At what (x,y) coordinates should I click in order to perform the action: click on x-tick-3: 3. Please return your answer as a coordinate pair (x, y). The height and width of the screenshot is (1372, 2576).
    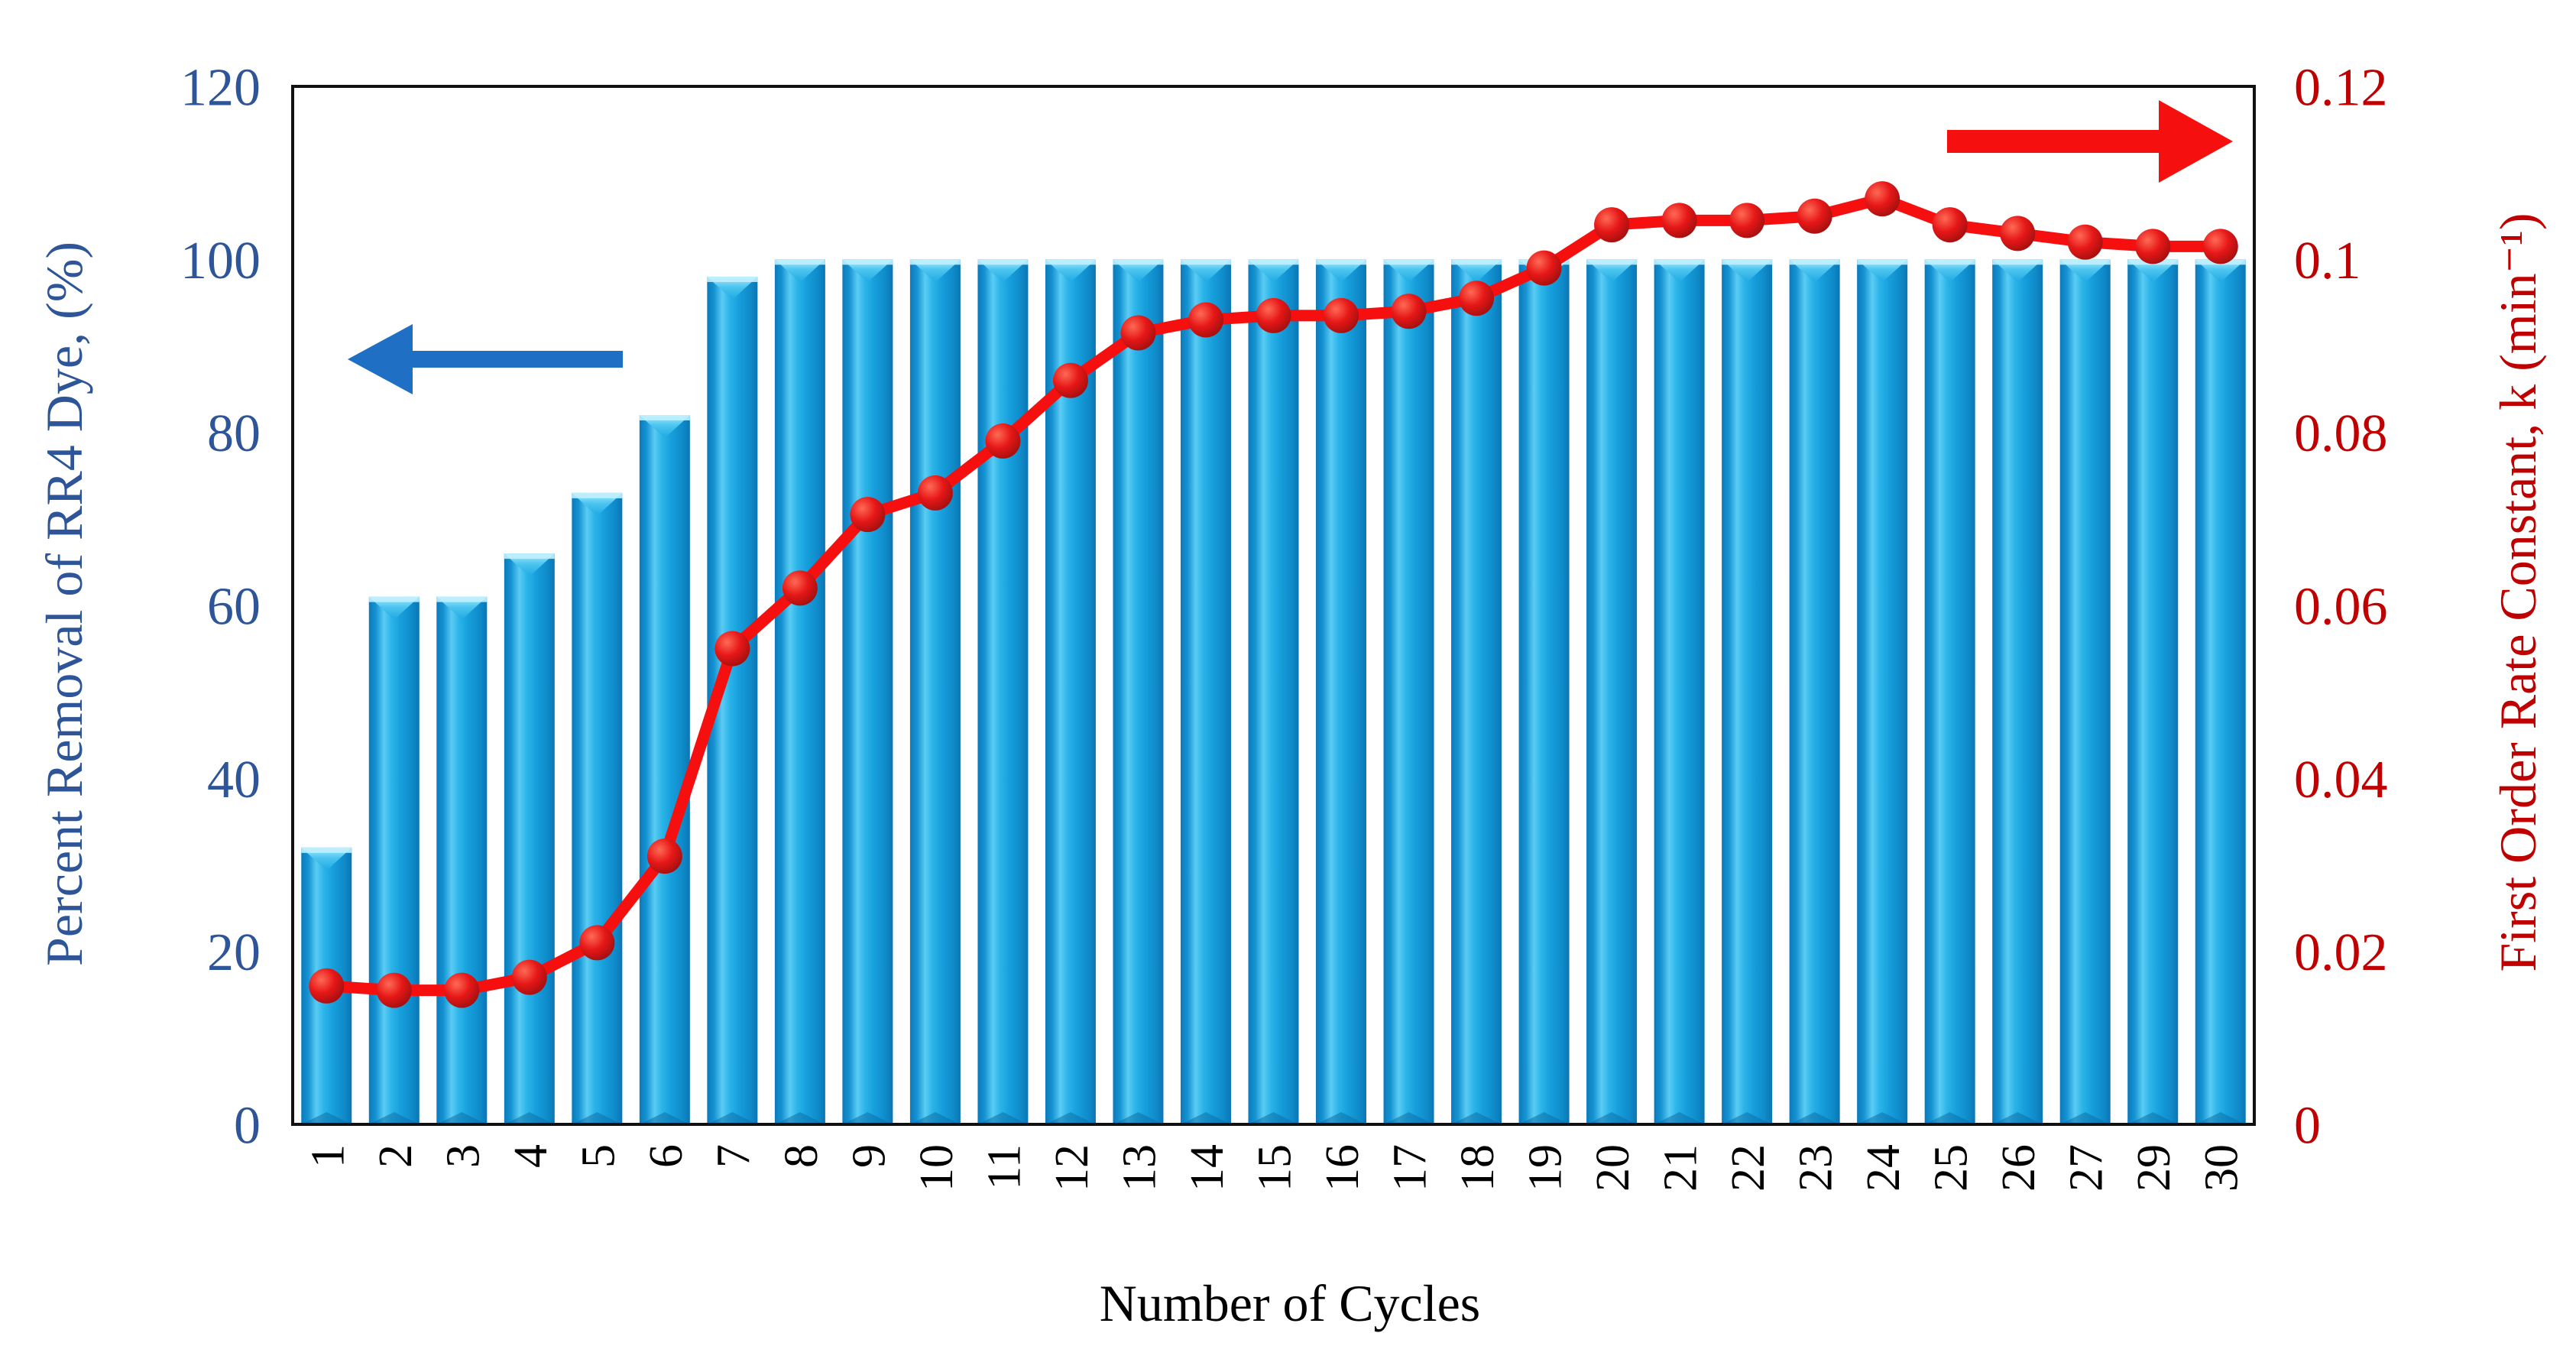
    Looking at the image, I should click on (463, 1156).